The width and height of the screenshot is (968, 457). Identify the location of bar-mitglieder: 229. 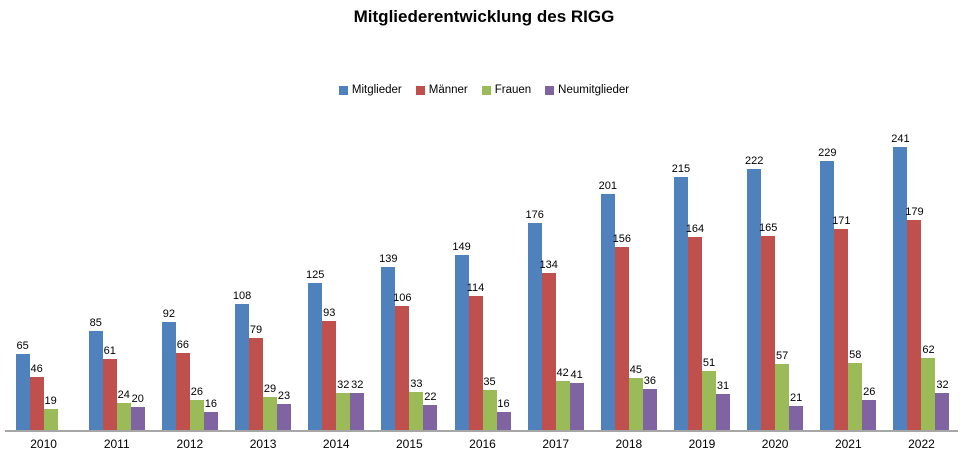
(827, 289).